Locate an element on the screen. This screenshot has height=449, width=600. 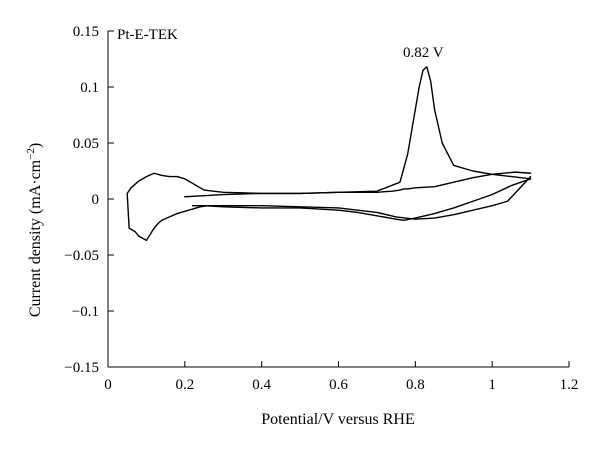
y-tick-label: 0.05 is located at coordinates (86, 144).